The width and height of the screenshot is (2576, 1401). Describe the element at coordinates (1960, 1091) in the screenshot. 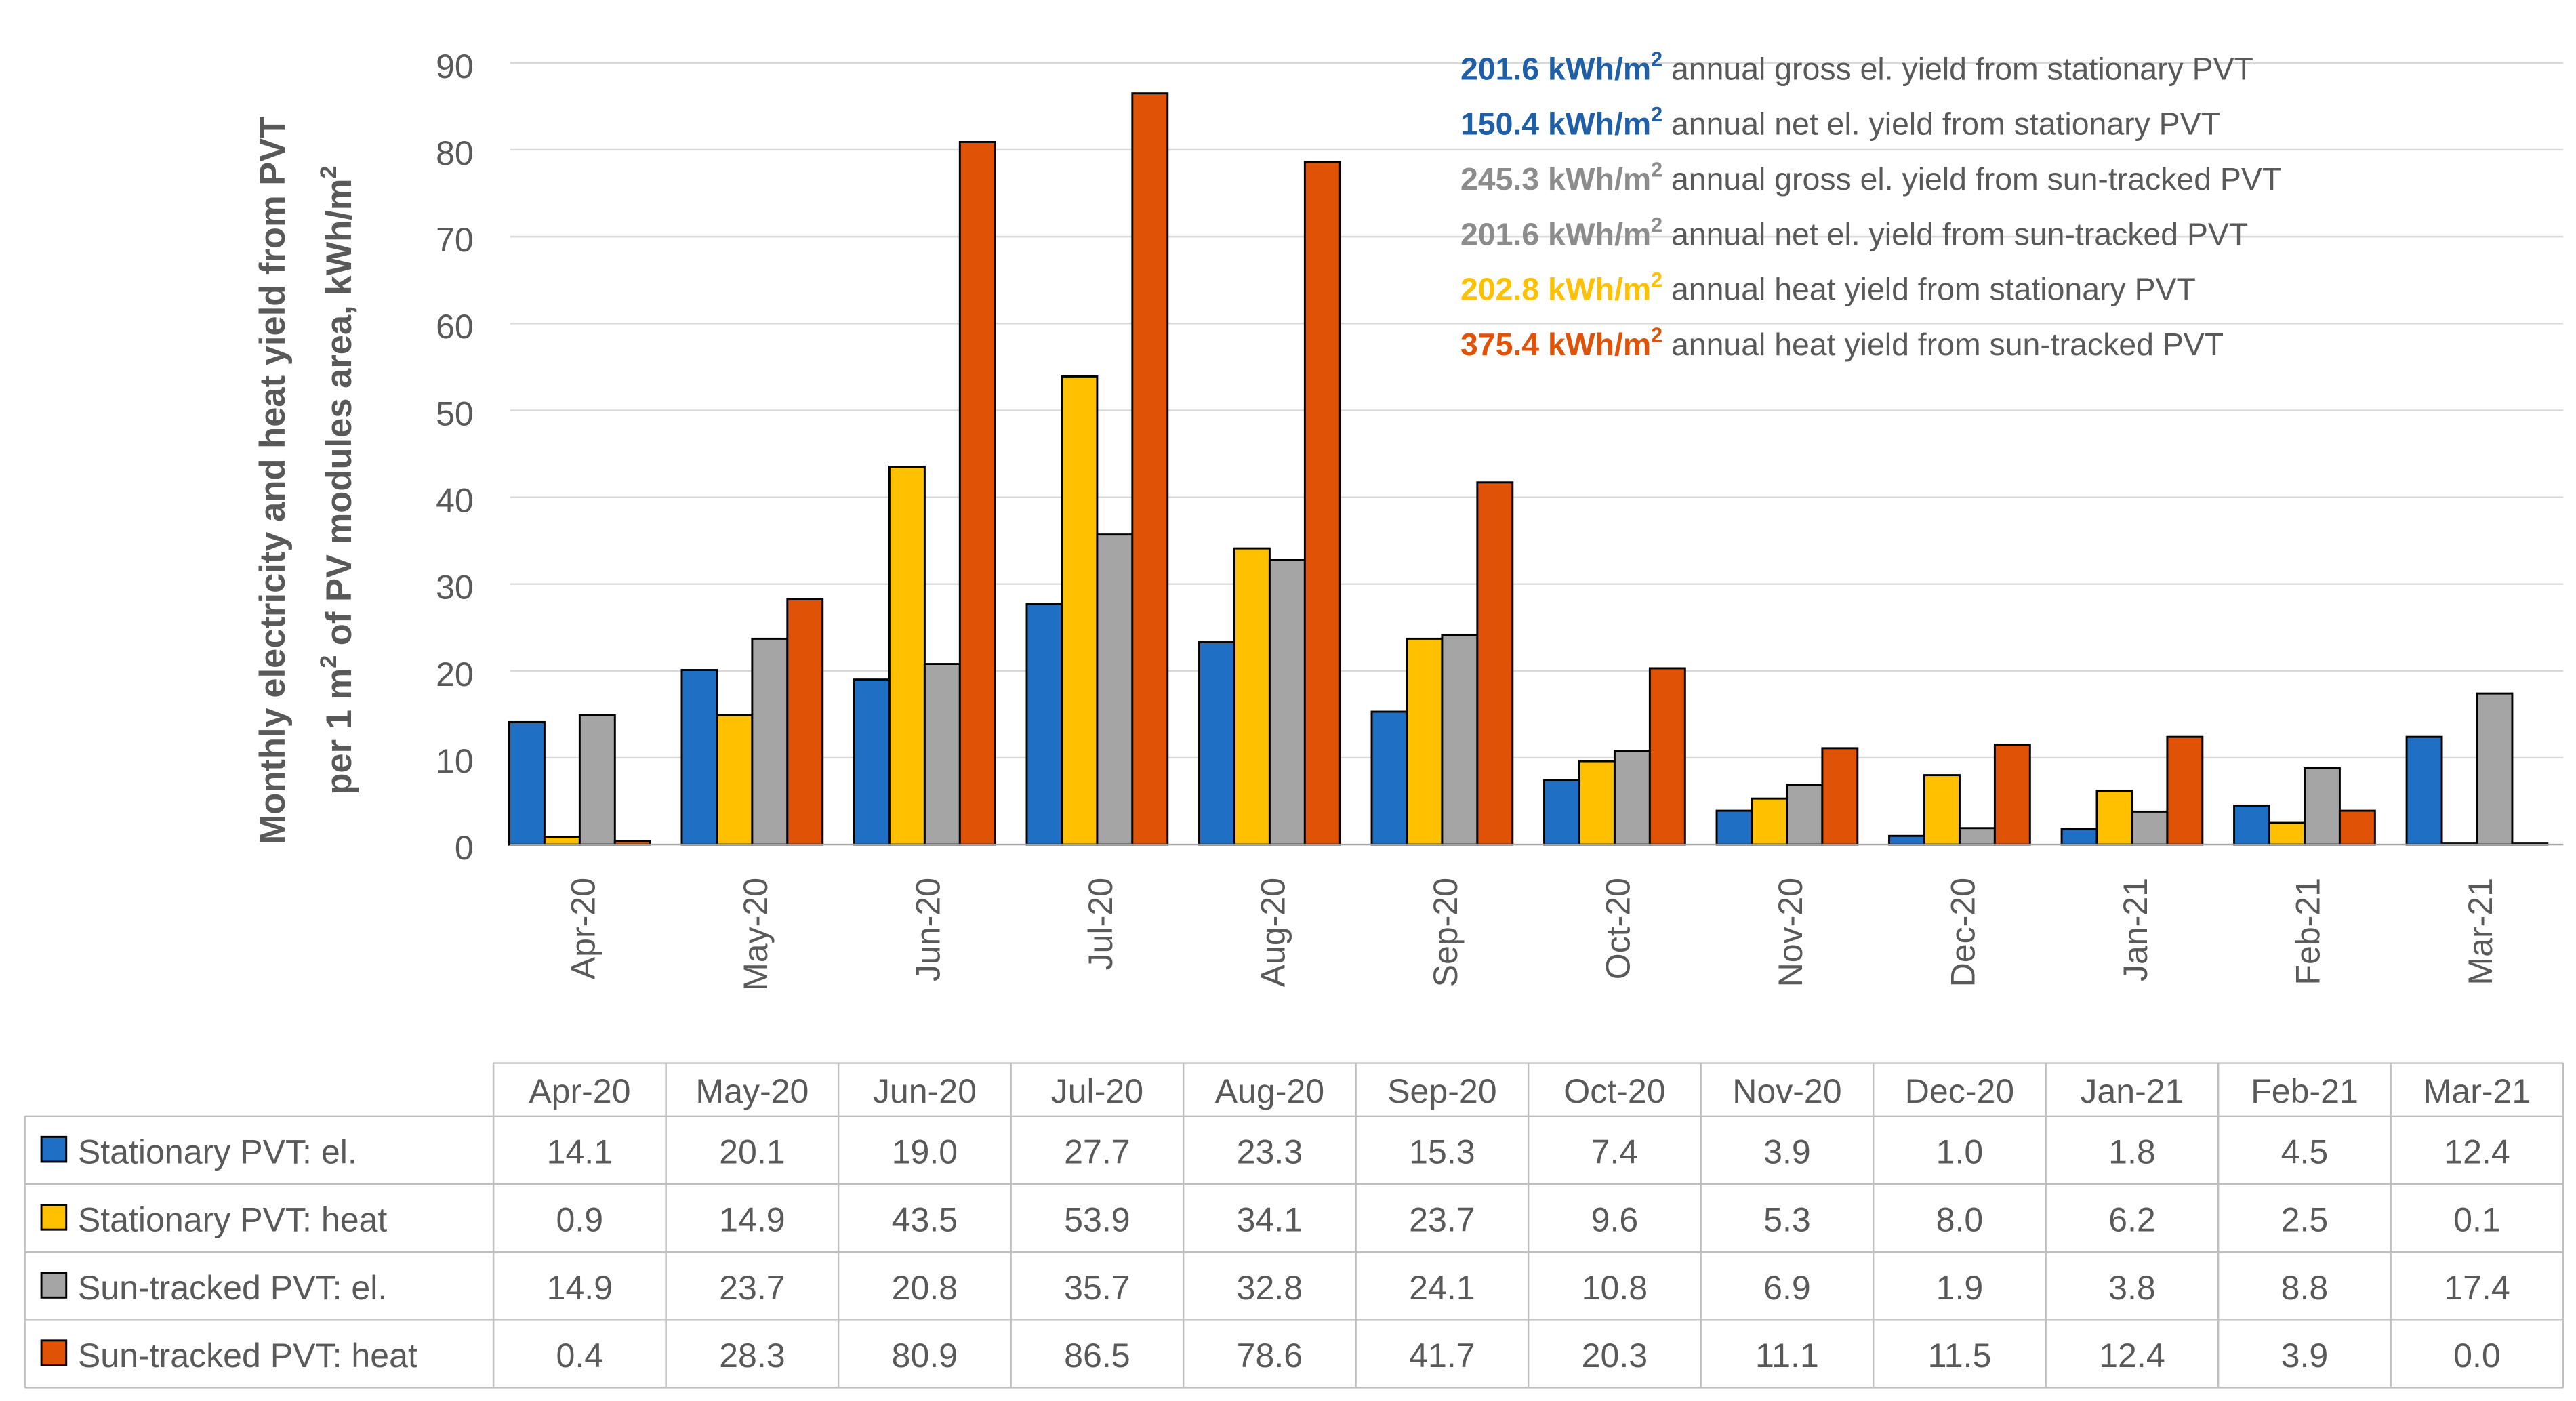

I see `table-header-cell: Dec-20` at that location.